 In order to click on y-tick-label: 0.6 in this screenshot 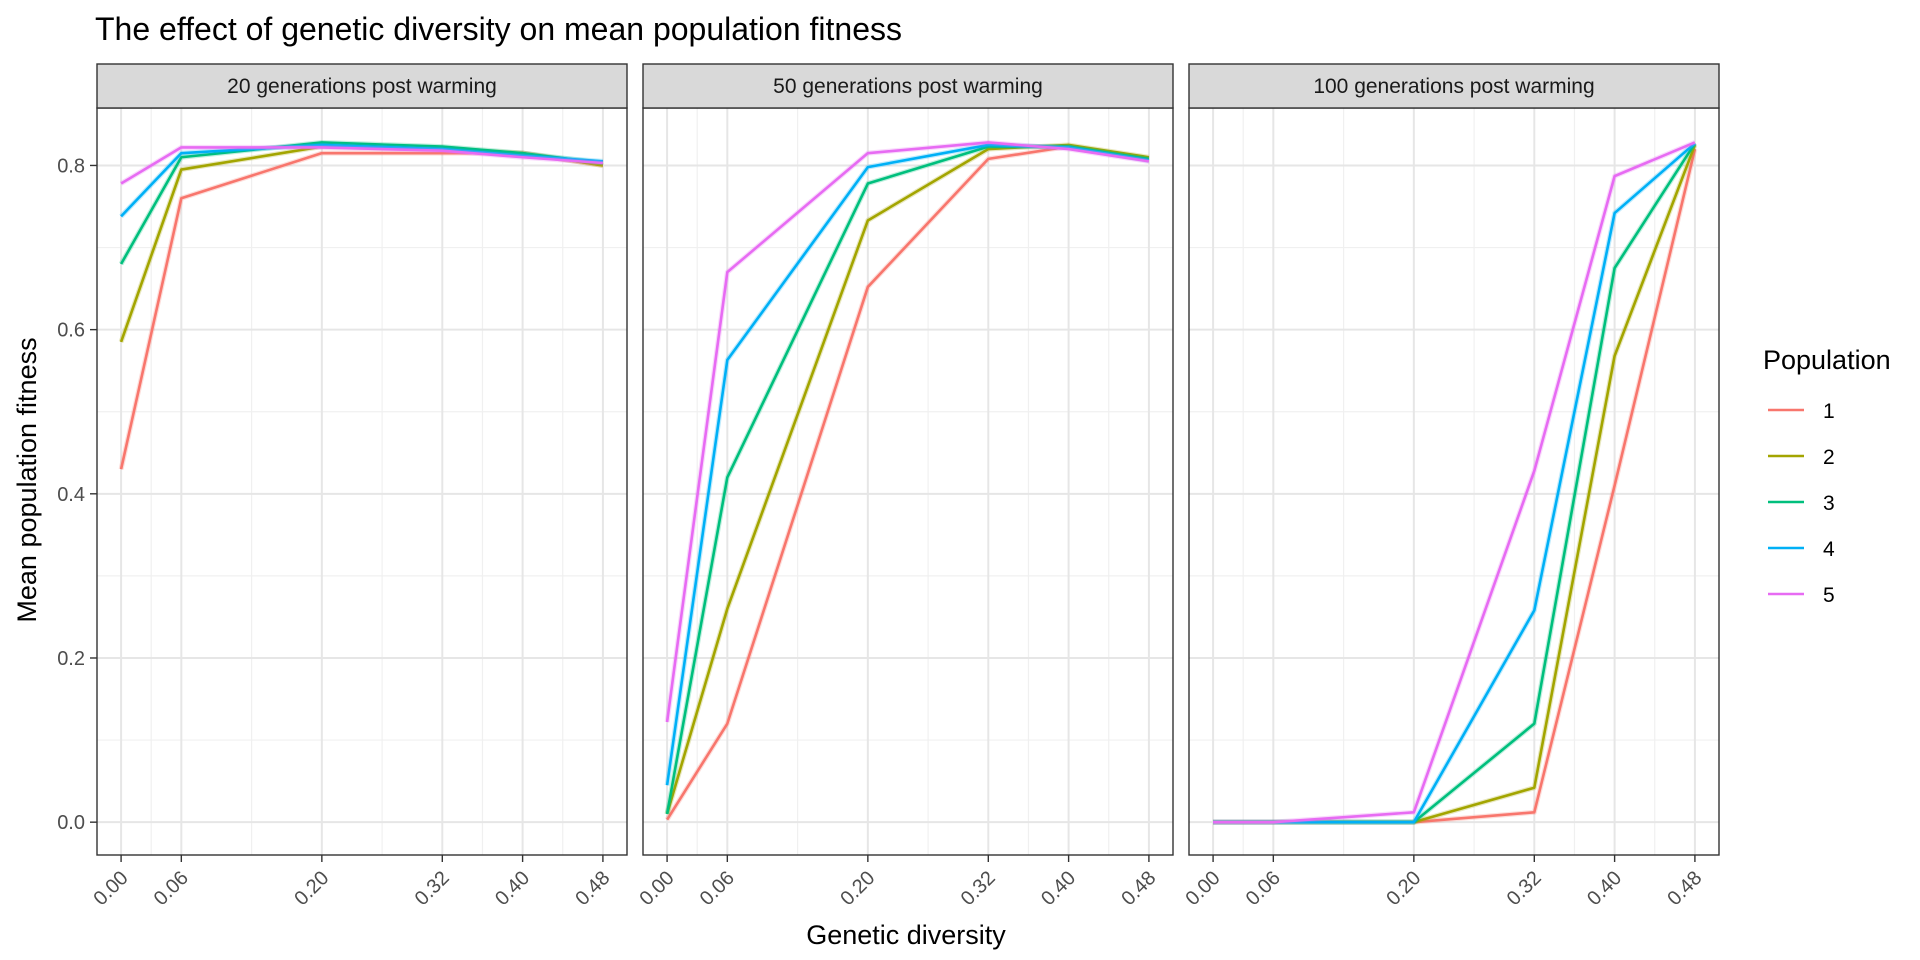, I will do `click(71, 331)`.